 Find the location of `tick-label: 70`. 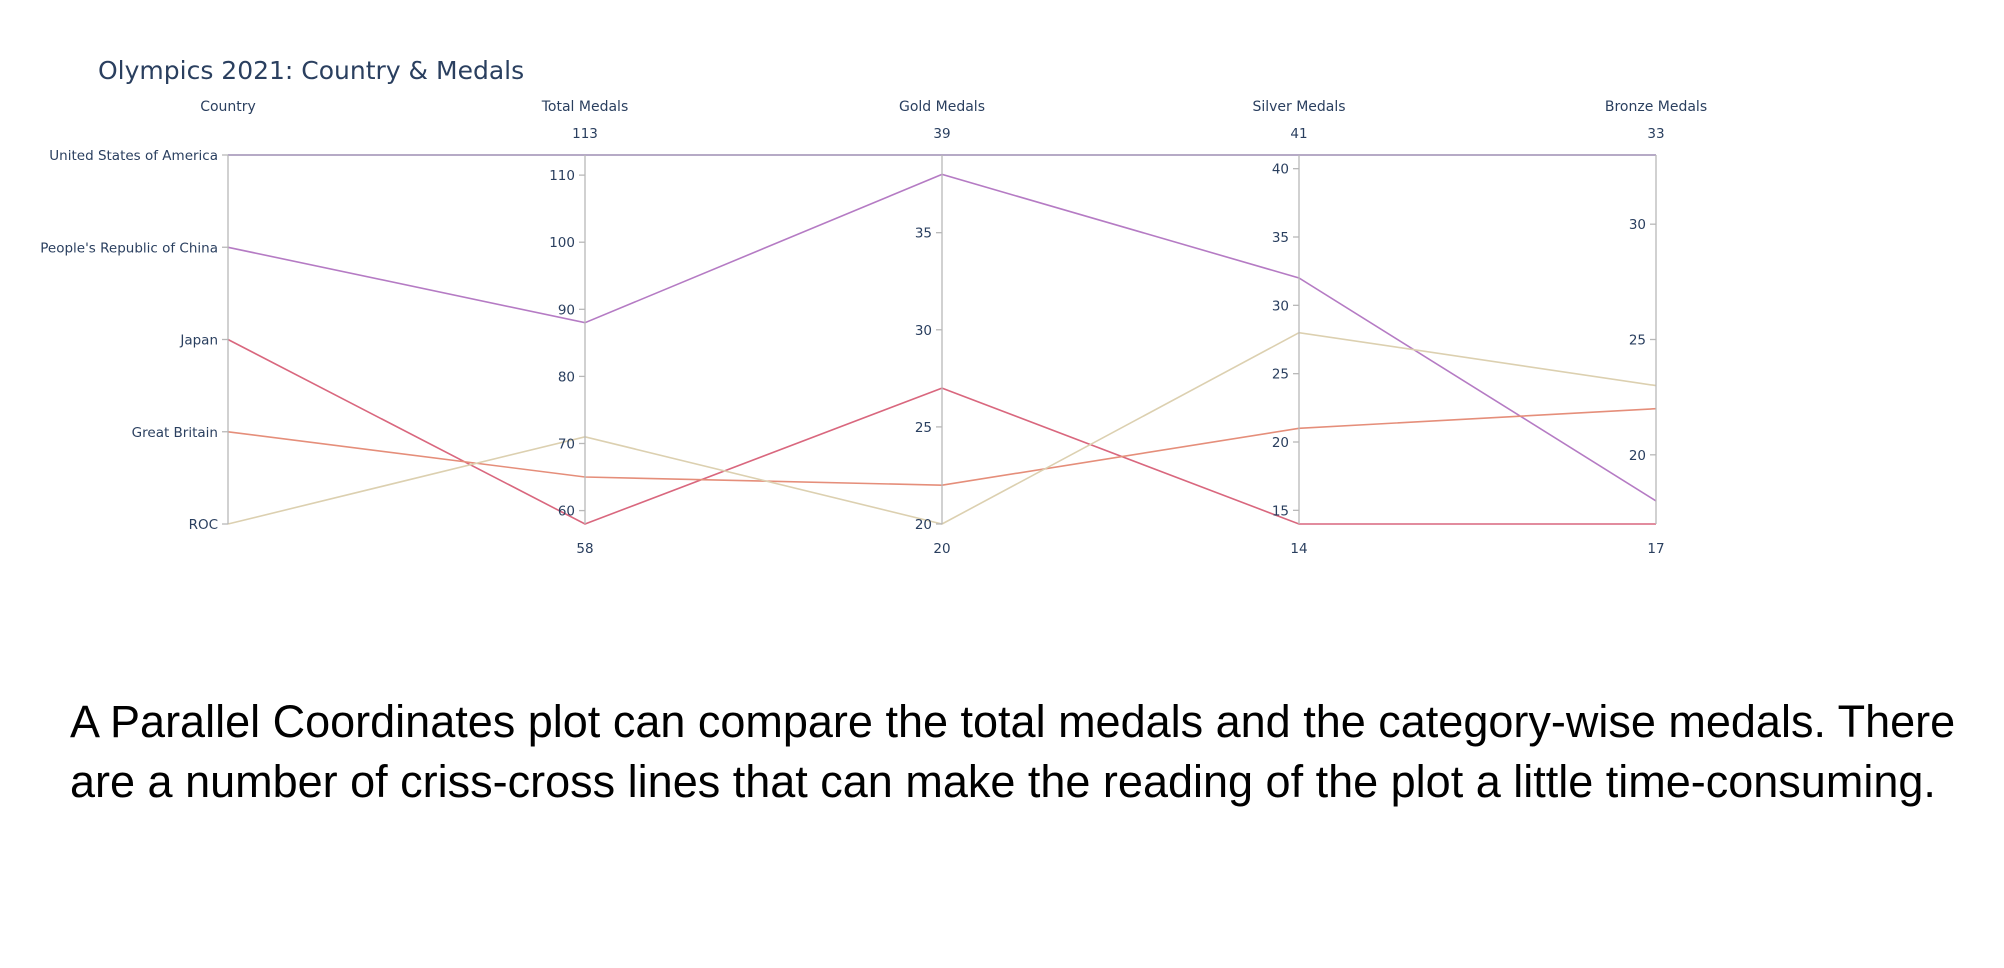

tick-label: 70 is located at coordinates (566, 444).